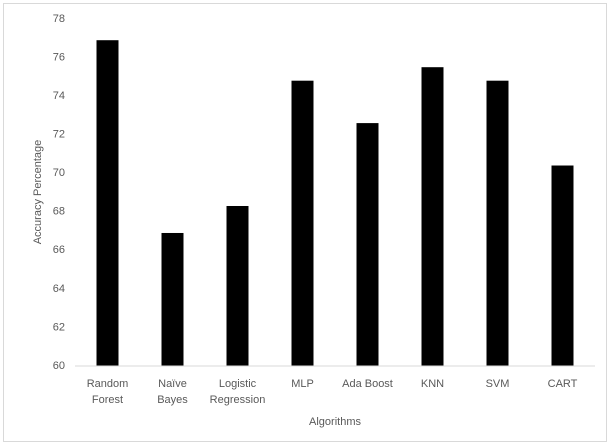  What do you see at coordinates (367, 384) in the screenshot?
I see `x-tick-label: Ada Boost` at bounding box center [367, 384].